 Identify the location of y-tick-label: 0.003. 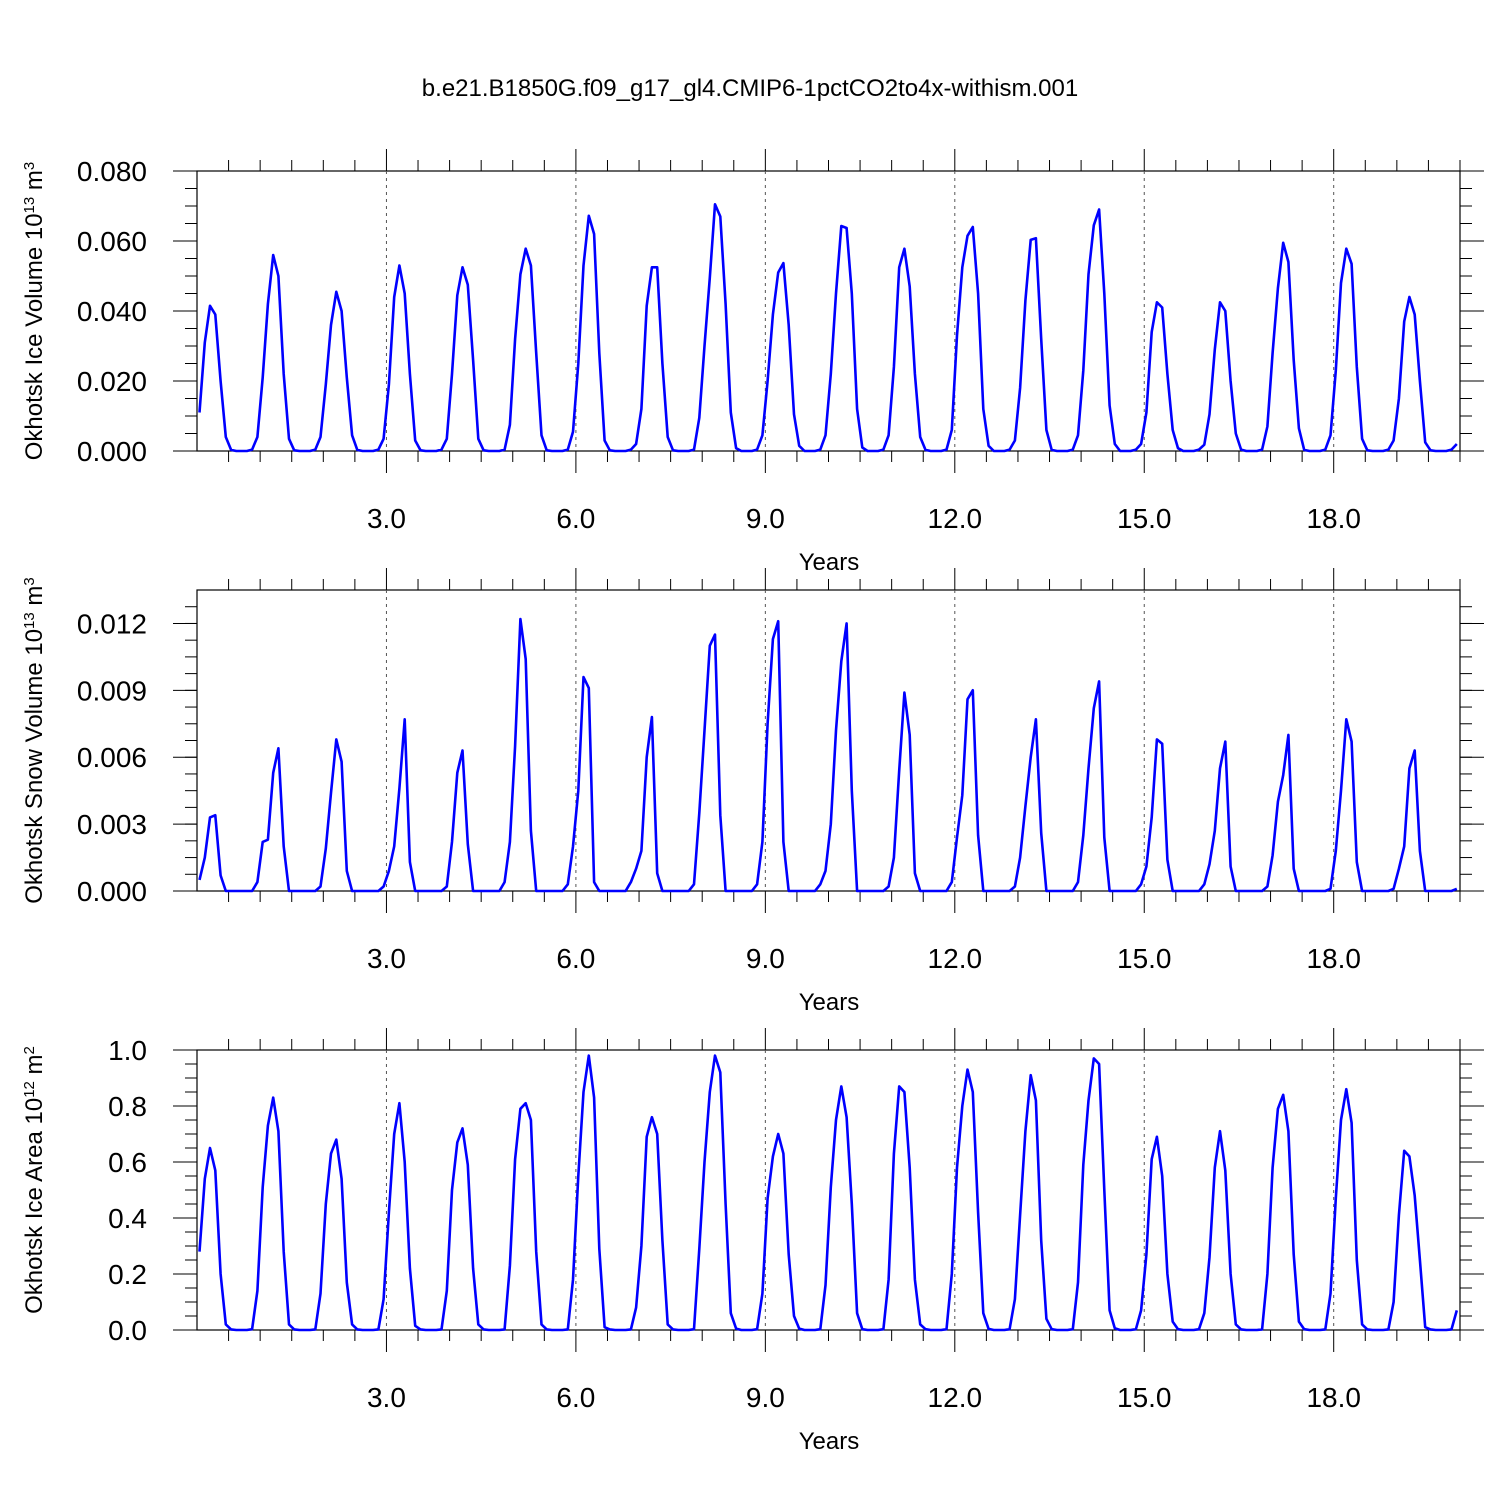
(112, 824).